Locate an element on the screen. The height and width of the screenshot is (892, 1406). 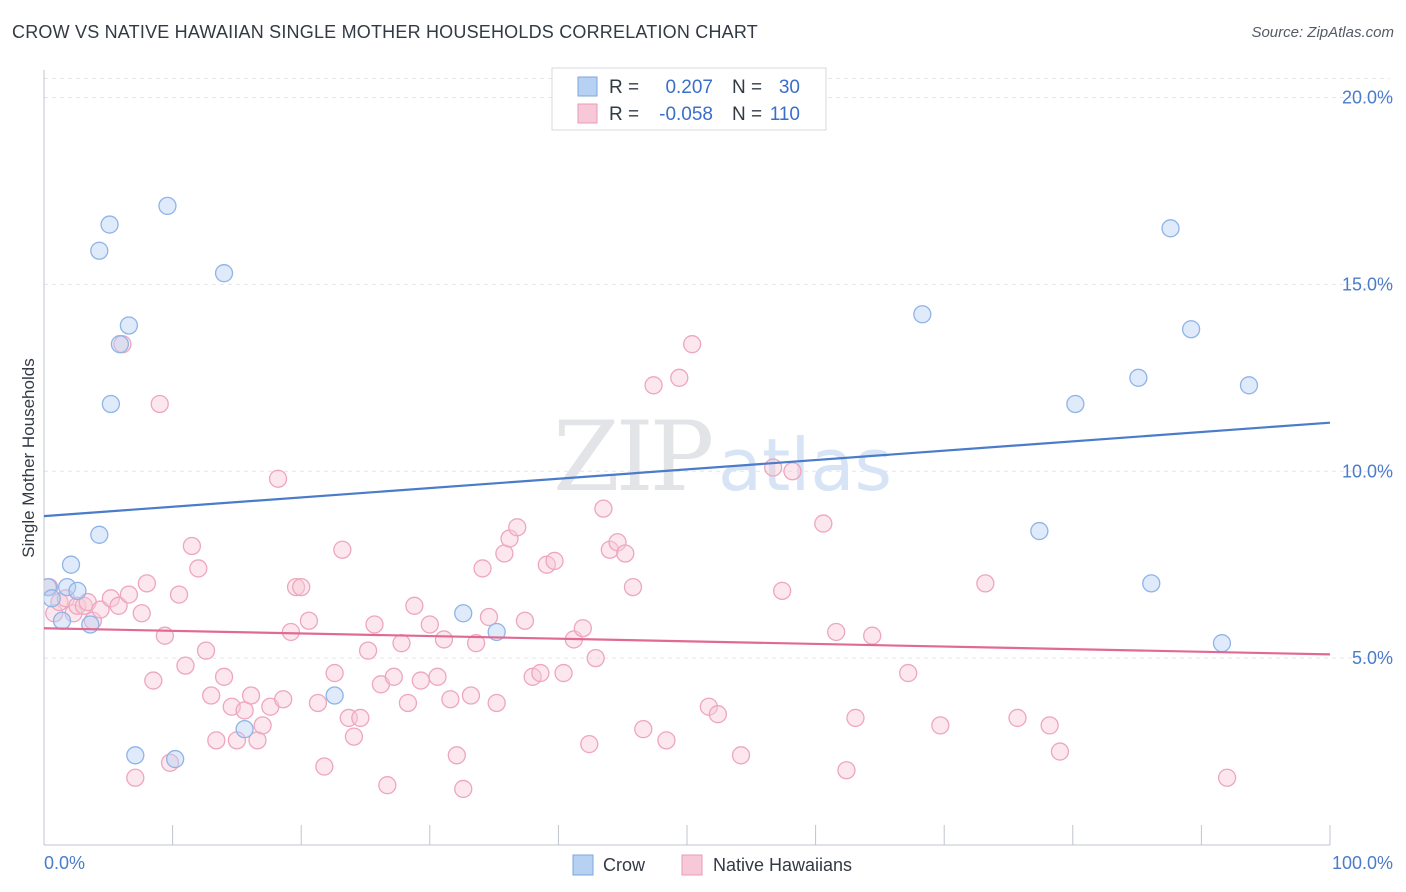
legend-n-label-native-hawaiians: N = is located at coordinates (747, 114).